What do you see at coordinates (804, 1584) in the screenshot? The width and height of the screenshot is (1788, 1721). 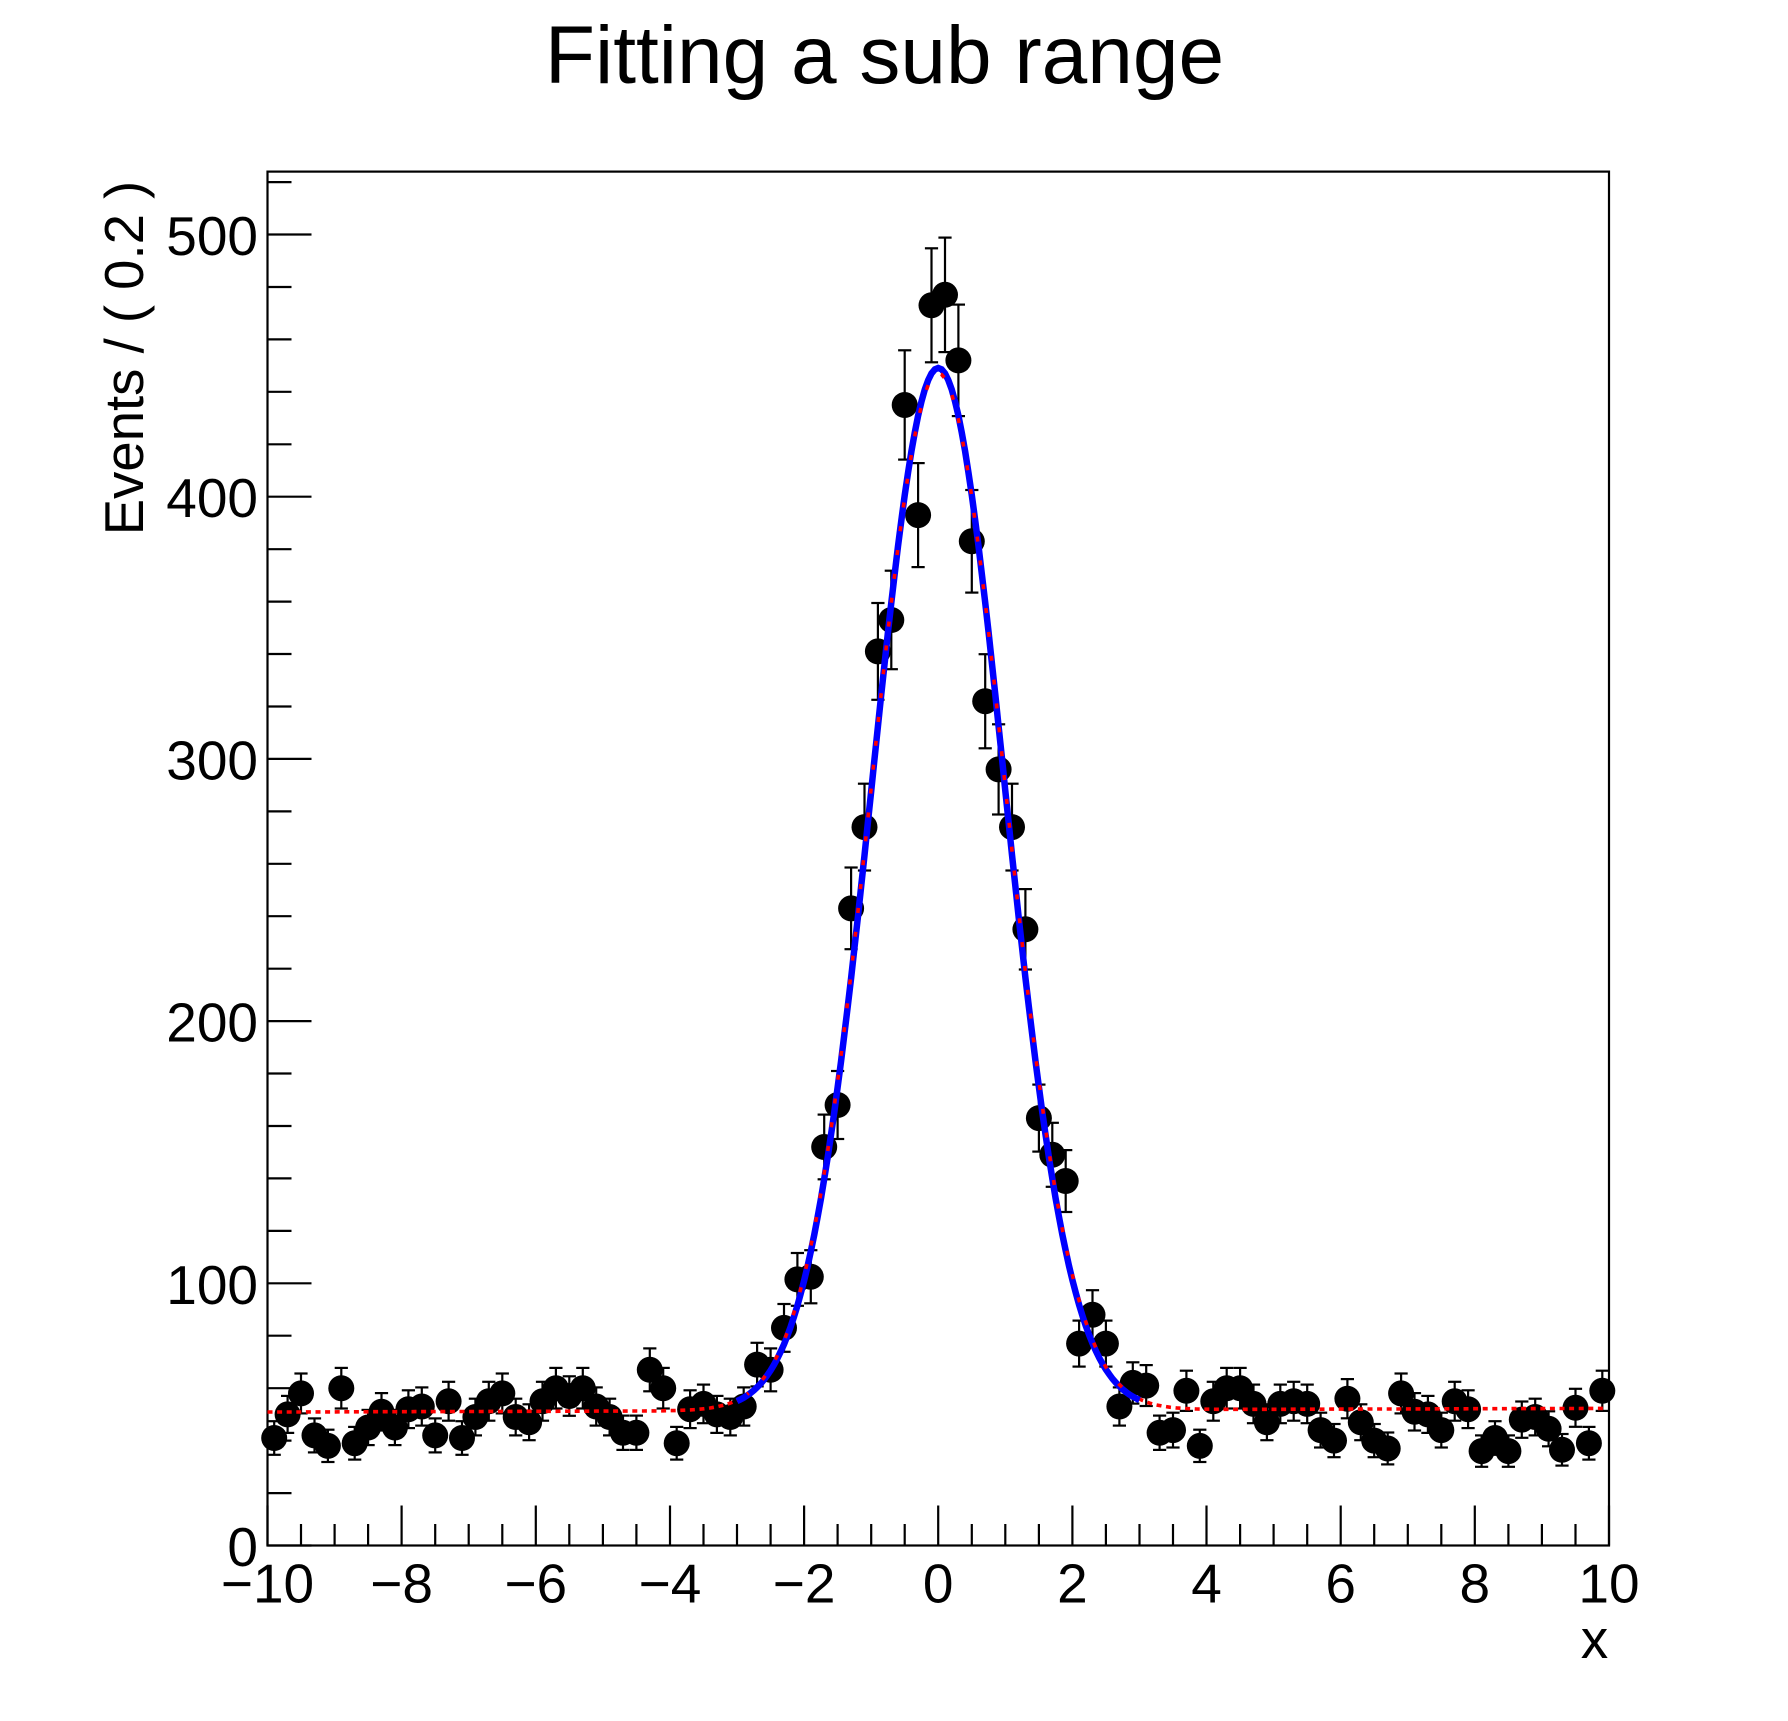 I see `svg-text: −2` at bounding box center [804, 1584].